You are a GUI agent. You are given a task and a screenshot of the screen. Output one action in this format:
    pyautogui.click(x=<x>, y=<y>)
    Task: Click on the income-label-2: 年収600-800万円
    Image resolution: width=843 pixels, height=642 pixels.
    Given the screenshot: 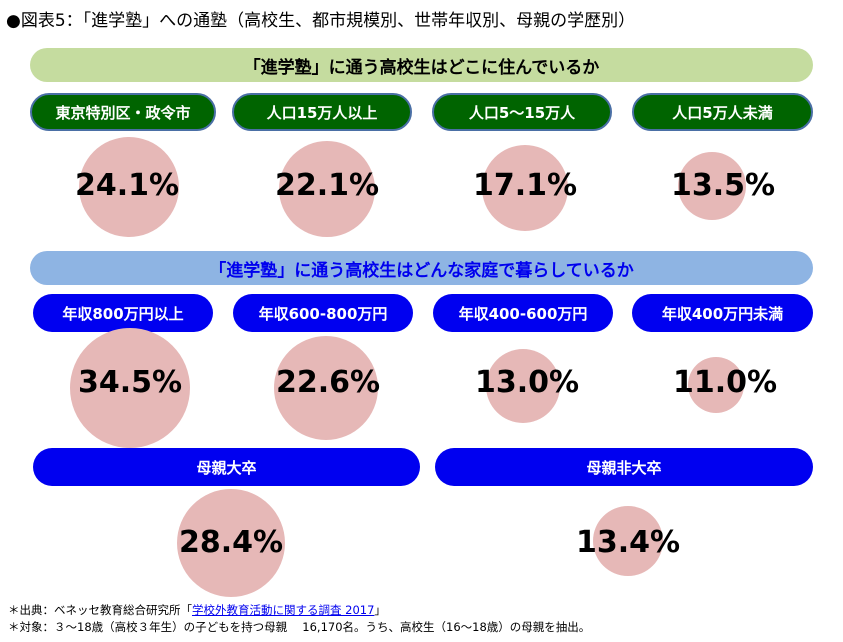 What is the action you would take?
    pyautogui.click(x=323, y=313)
    